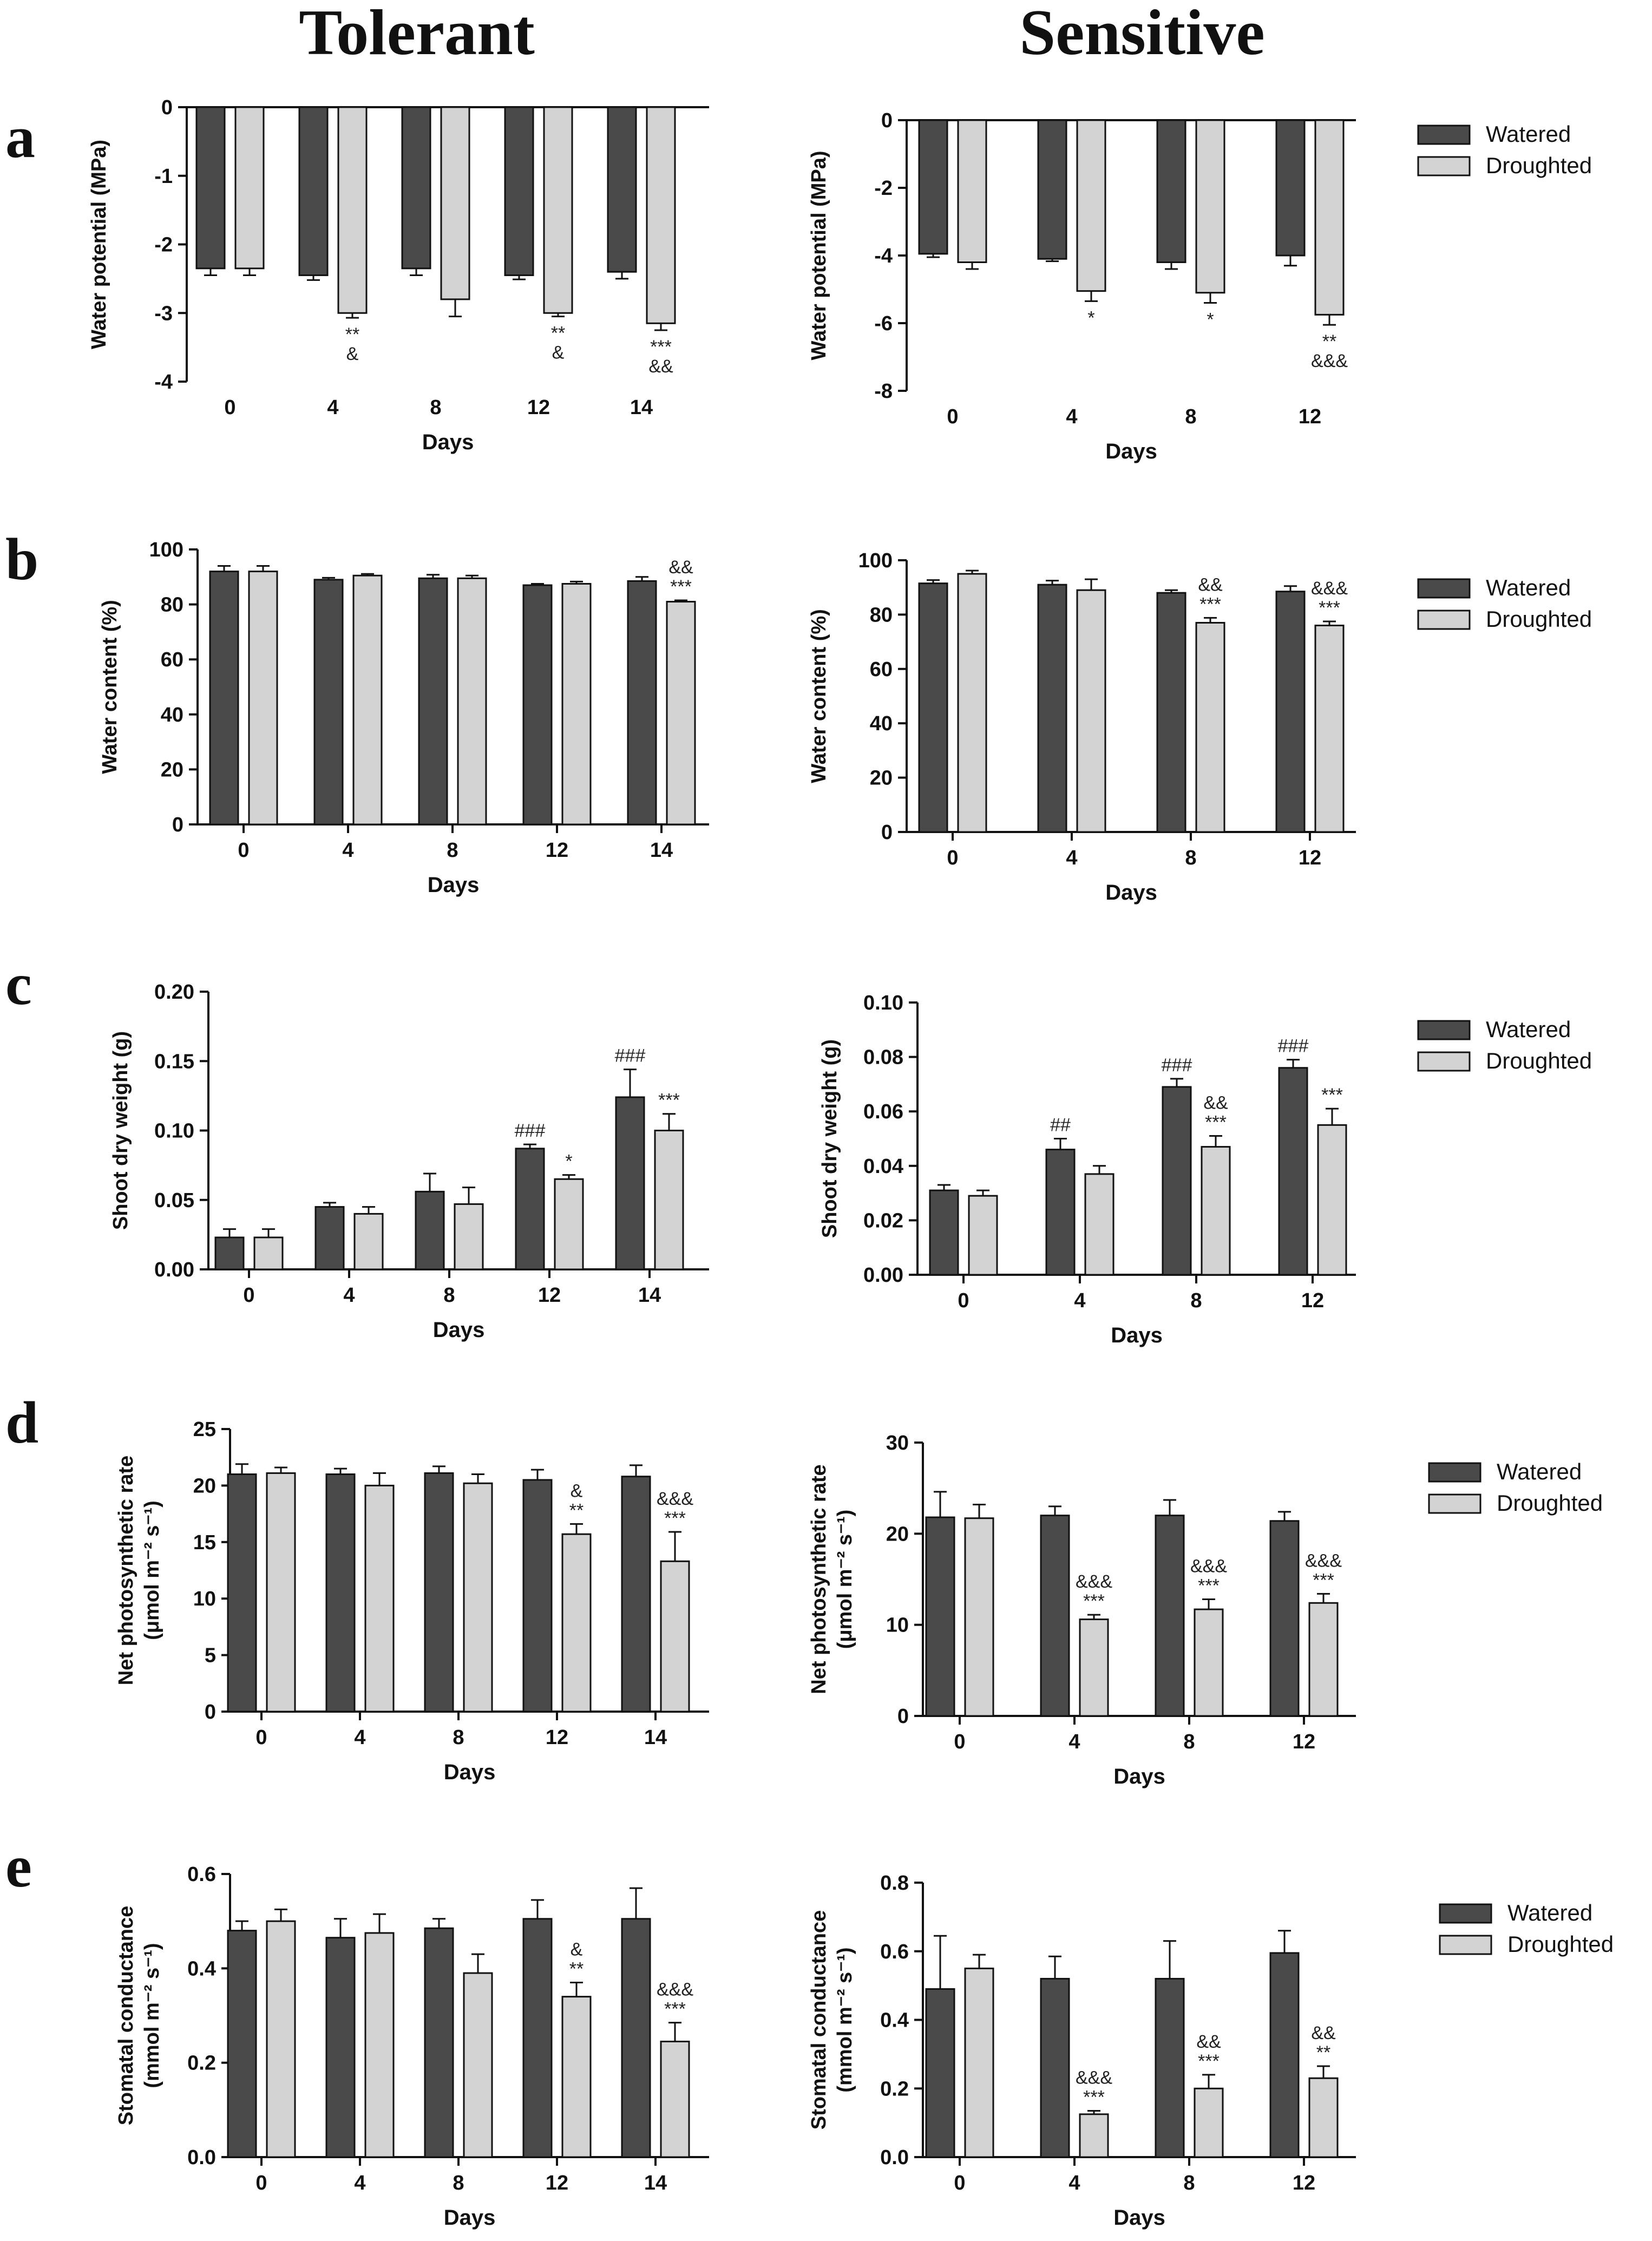  I want to click on legend-label-watered: Watered, so click(1528, 588).